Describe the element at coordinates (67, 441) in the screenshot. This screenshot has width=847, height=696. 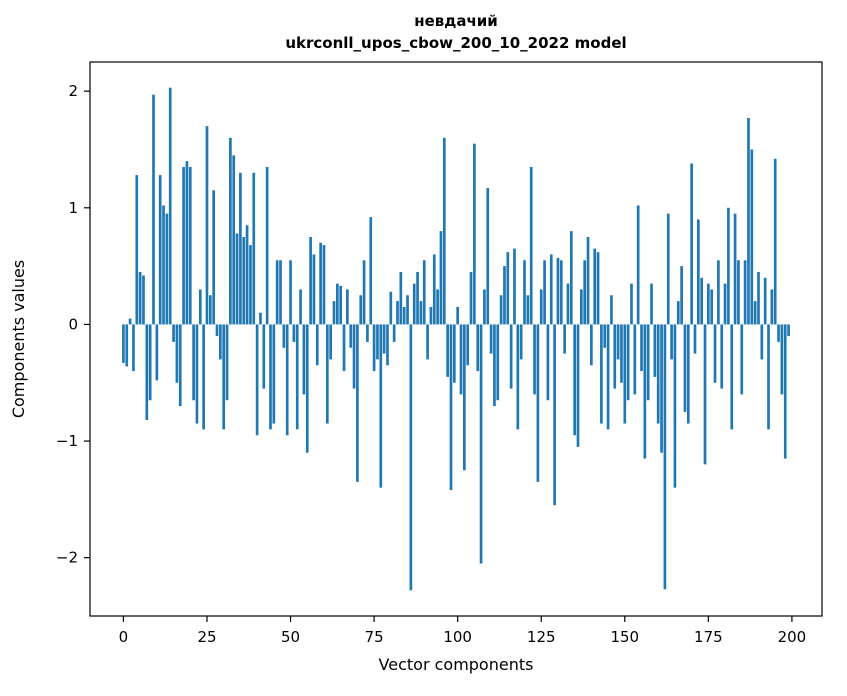
I see `tick-label: −1` at that location.